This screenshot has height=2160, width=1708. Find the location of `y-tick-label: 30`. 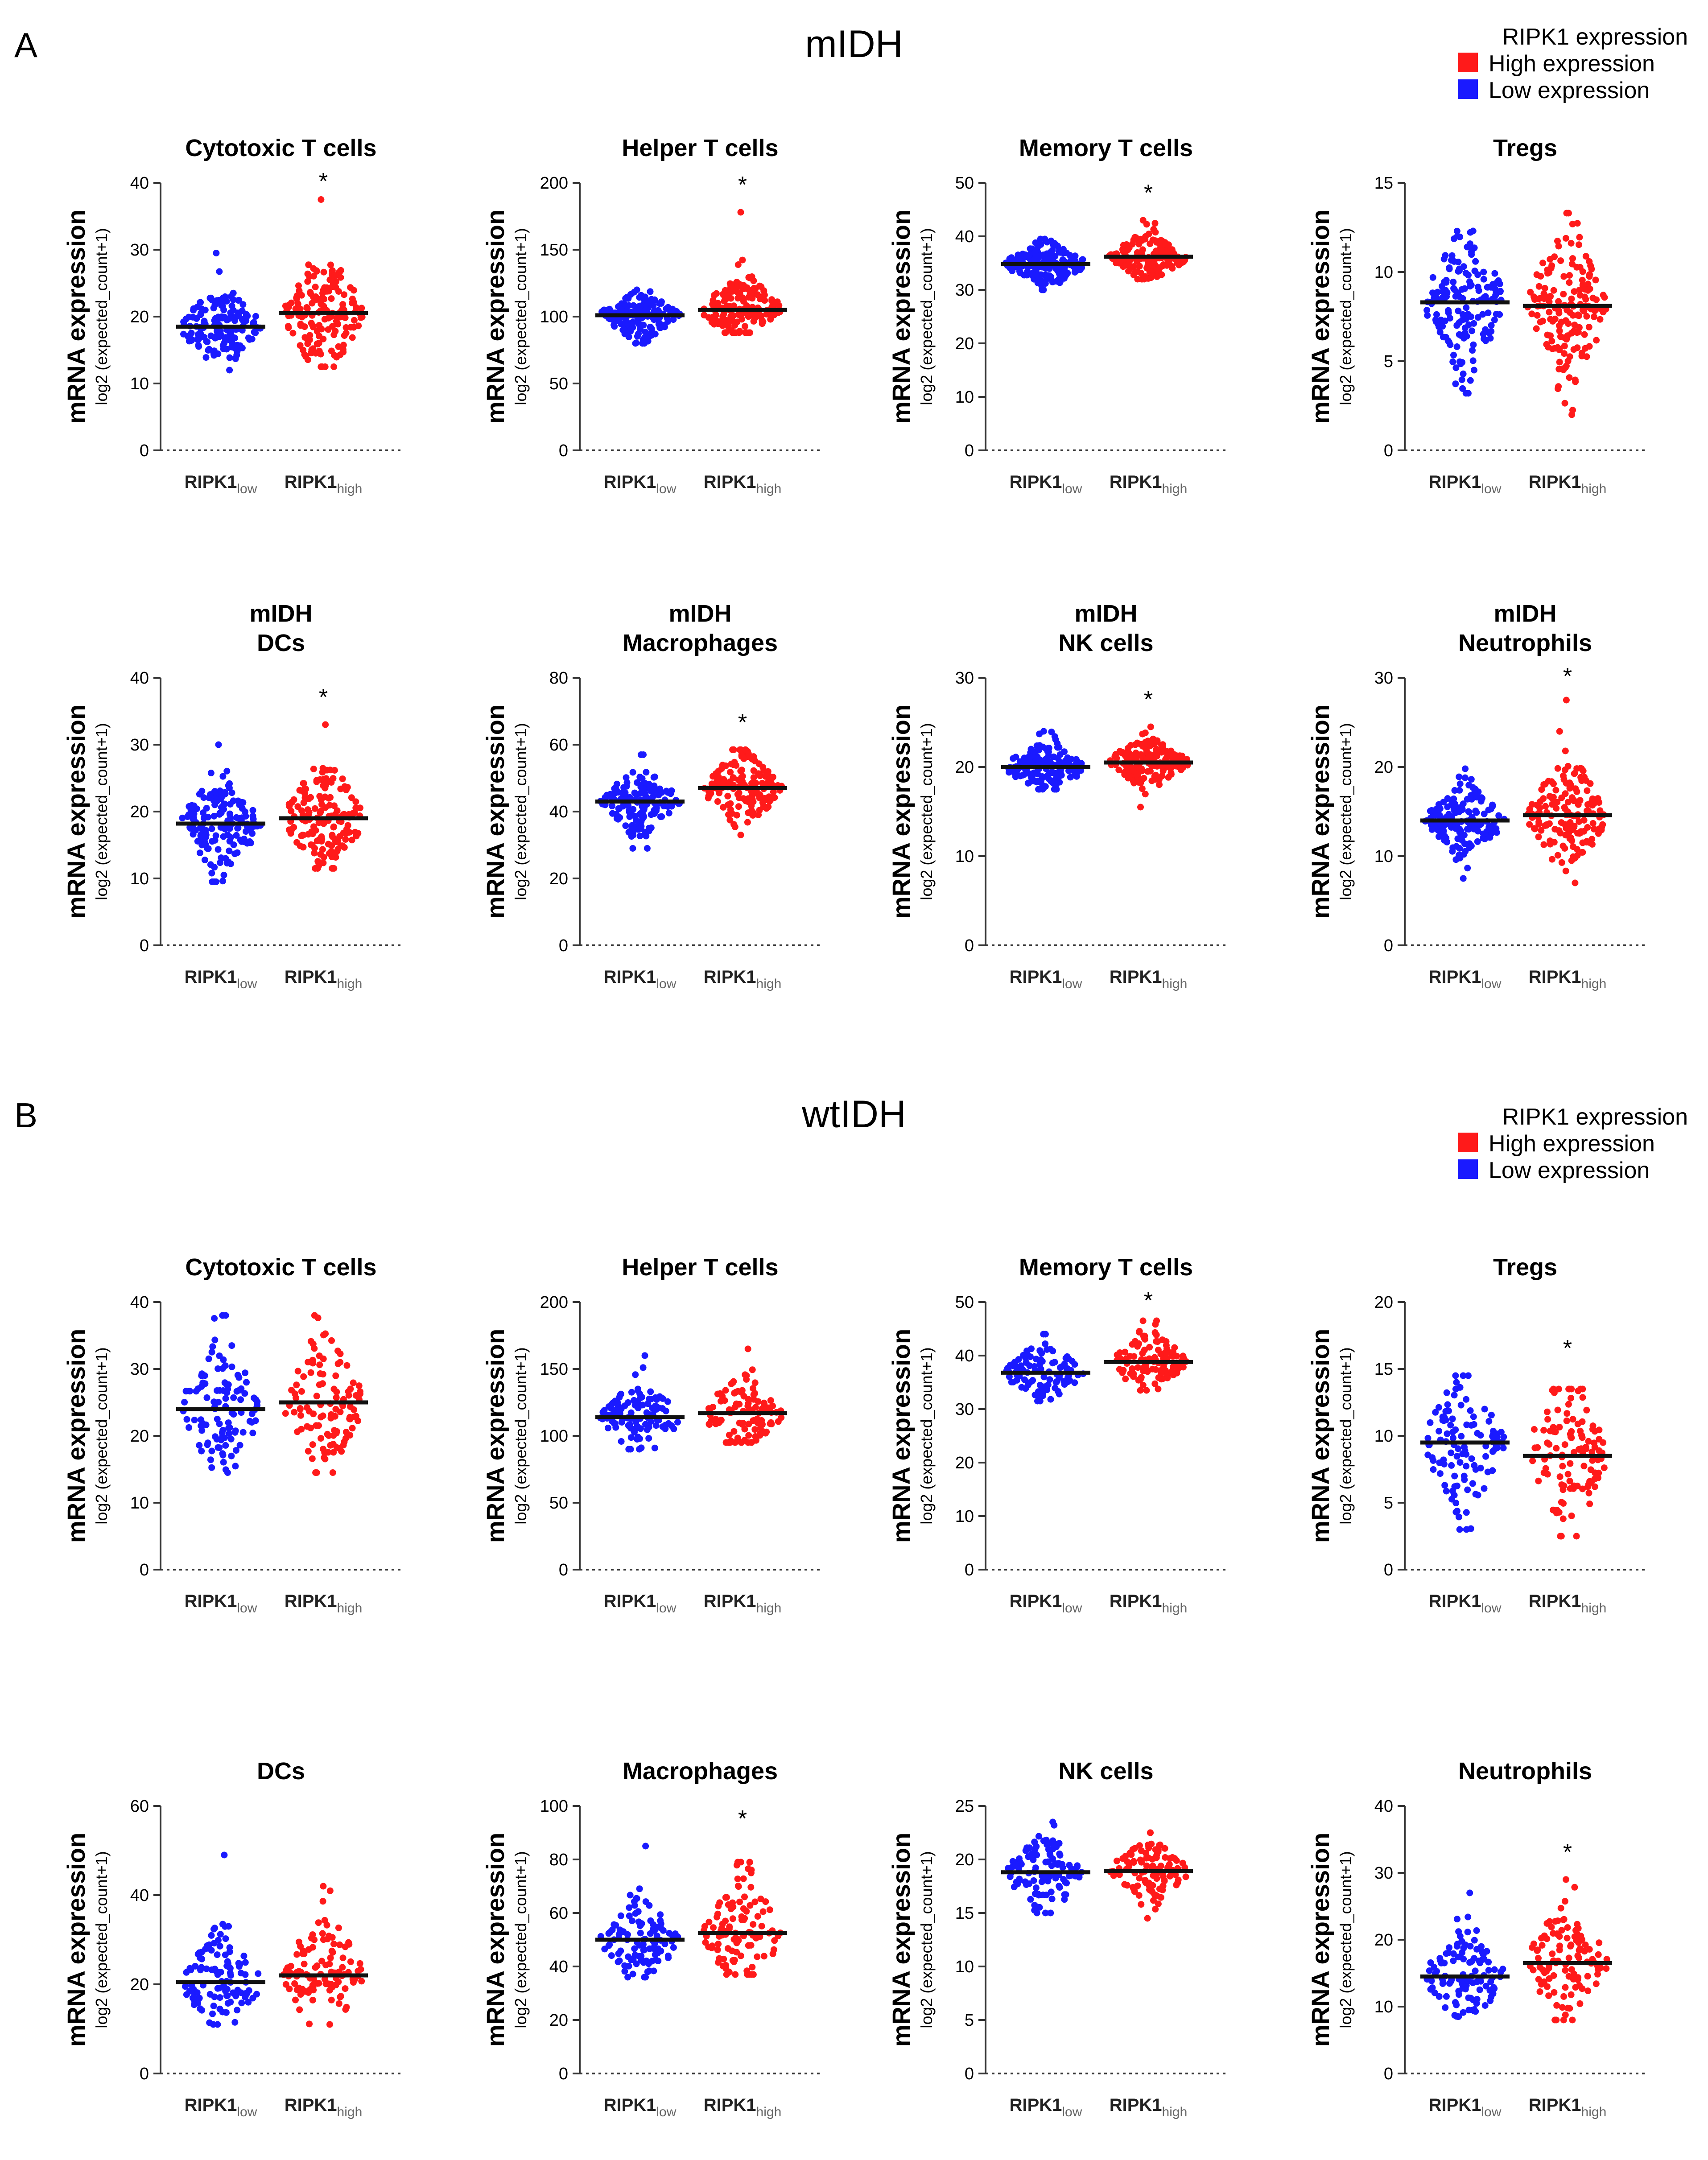

y-tick-label: 30 is located at coordinates (139, 250).